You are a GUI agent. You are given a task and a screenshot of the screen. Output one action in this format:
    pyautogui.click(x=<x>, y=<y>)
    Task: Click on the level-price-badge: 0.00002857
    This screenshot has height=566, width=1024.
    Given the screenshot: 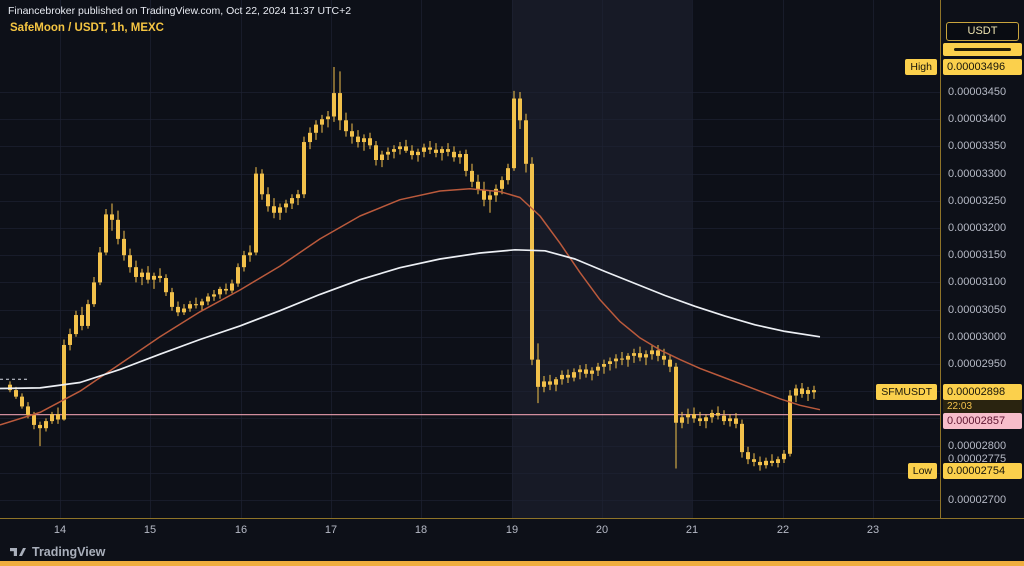 What is the action you would take?
    pyautogui.click(x=982, y=420)
    